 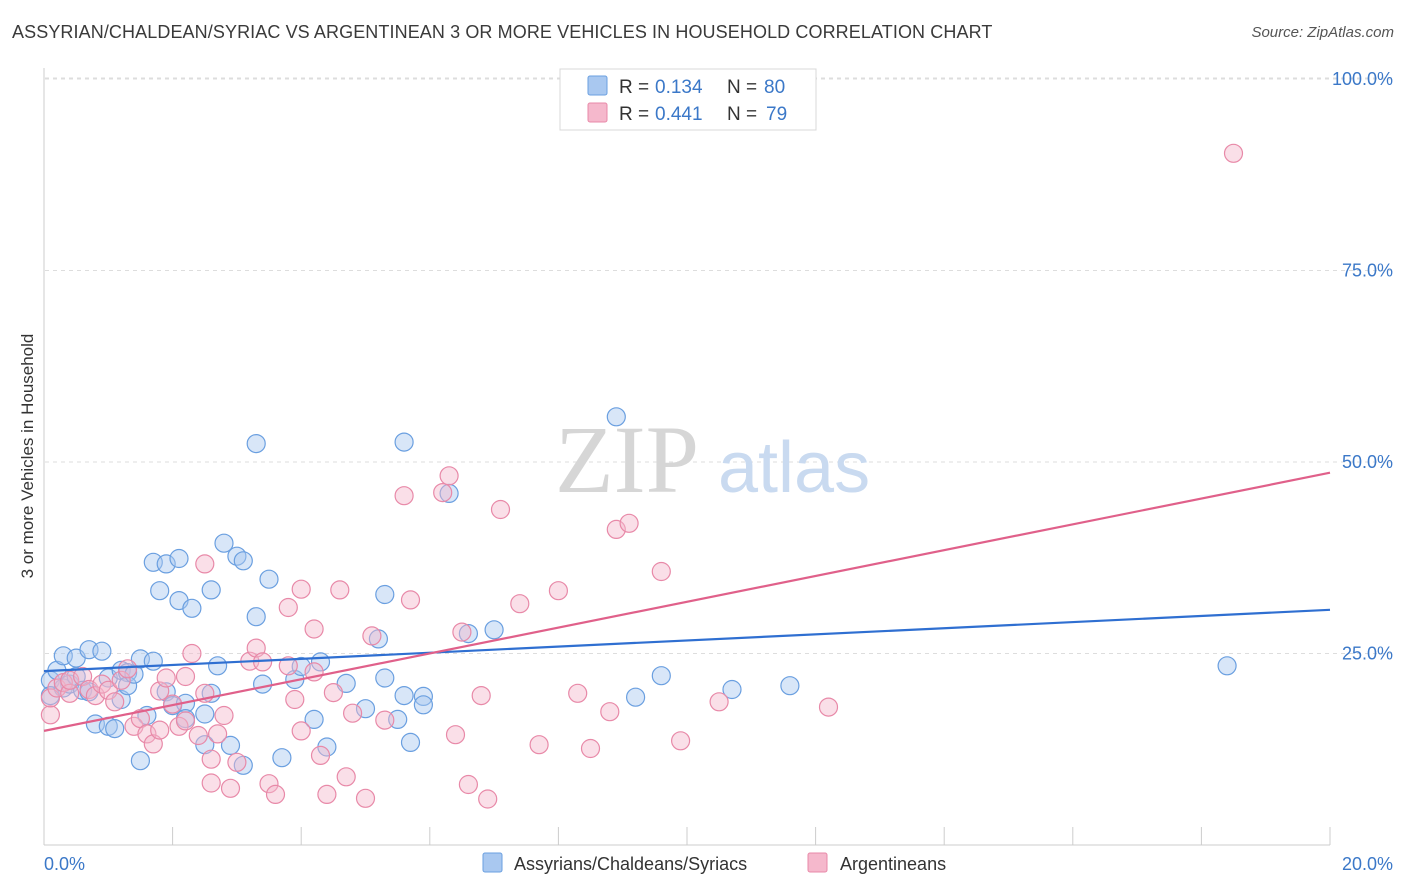 I want to click on legend-r-label-0: R =, so click(x=634, y=87).